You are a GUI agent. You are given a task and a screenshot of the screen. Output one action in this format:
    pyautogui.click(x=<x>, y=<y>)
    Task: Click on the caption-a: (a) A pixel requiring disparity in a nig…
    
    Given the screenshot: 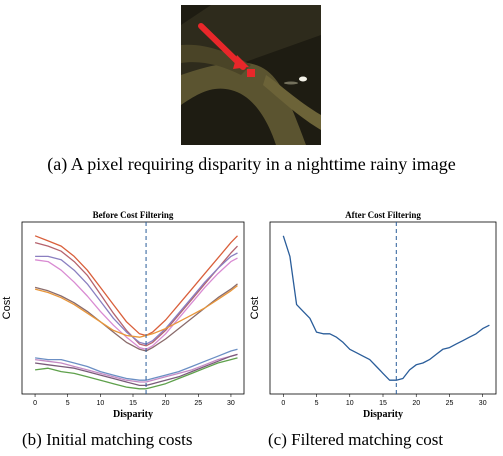 What is the action you would take?
    pyautogui.click(x=251, y=164)
    